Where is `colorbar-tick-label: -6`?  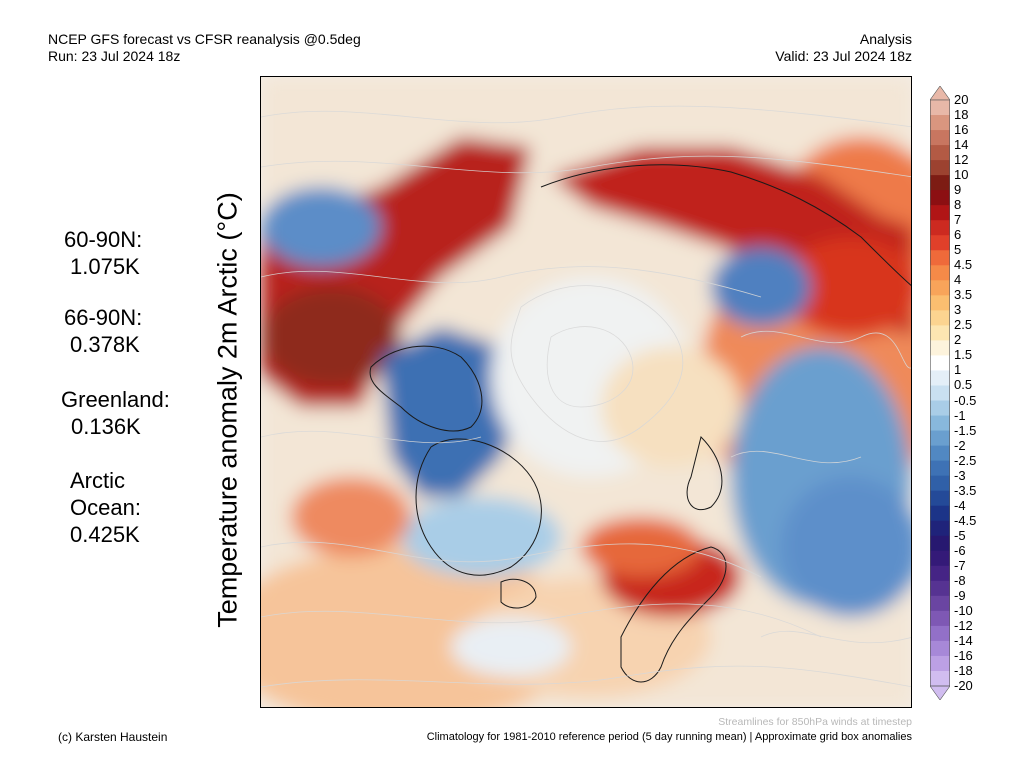 colorbar-tick-label: -6 is located at coordinates (960, 550).